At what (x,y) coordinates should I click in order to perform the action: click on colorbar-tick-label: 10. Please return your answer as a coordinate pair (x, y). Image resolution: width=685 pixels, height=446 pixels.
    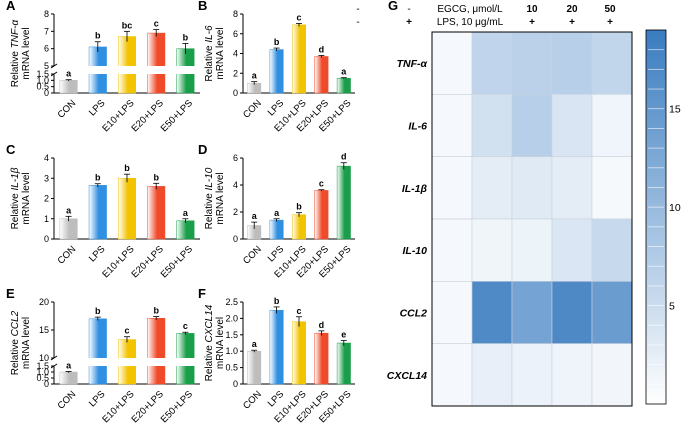
    Looking at the image, I should click on (675, 208).